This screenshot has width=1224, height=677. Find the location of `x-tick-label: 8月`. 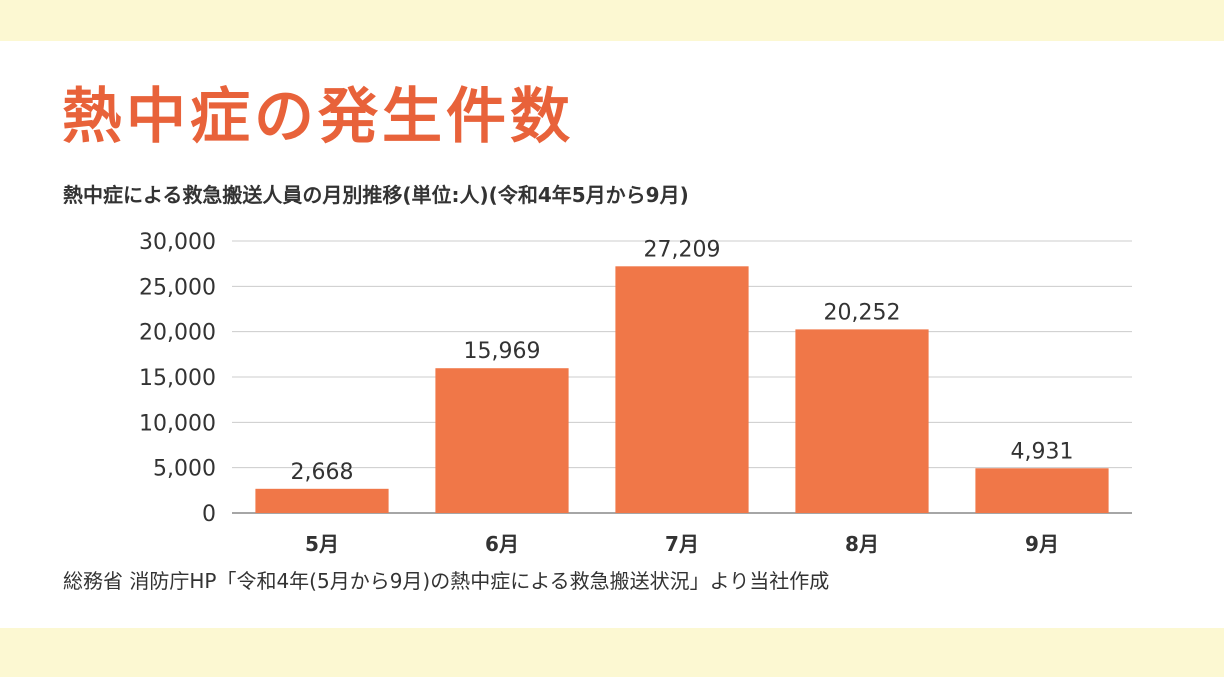

x-tick-label: 8月 is located at coordinates (862, 544).